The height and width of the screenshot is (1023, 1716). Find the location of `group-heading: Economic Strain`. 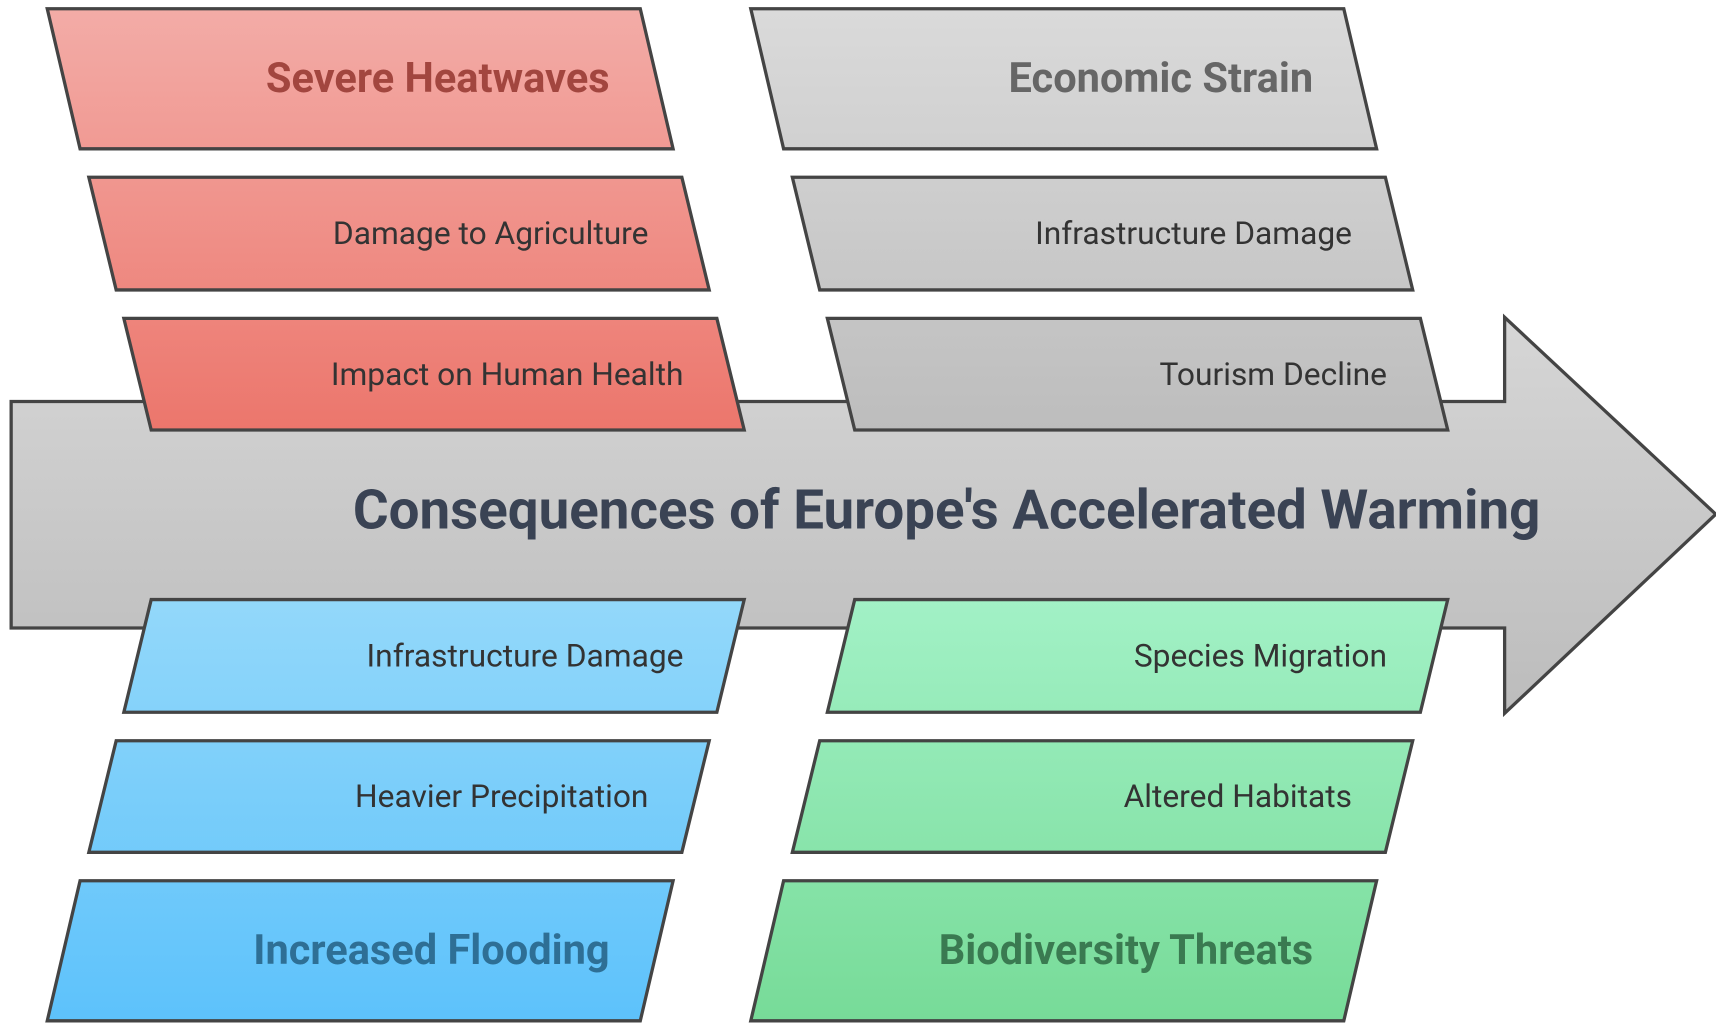

group-heading: Economic Strain is located at coordinates (1161, 78).